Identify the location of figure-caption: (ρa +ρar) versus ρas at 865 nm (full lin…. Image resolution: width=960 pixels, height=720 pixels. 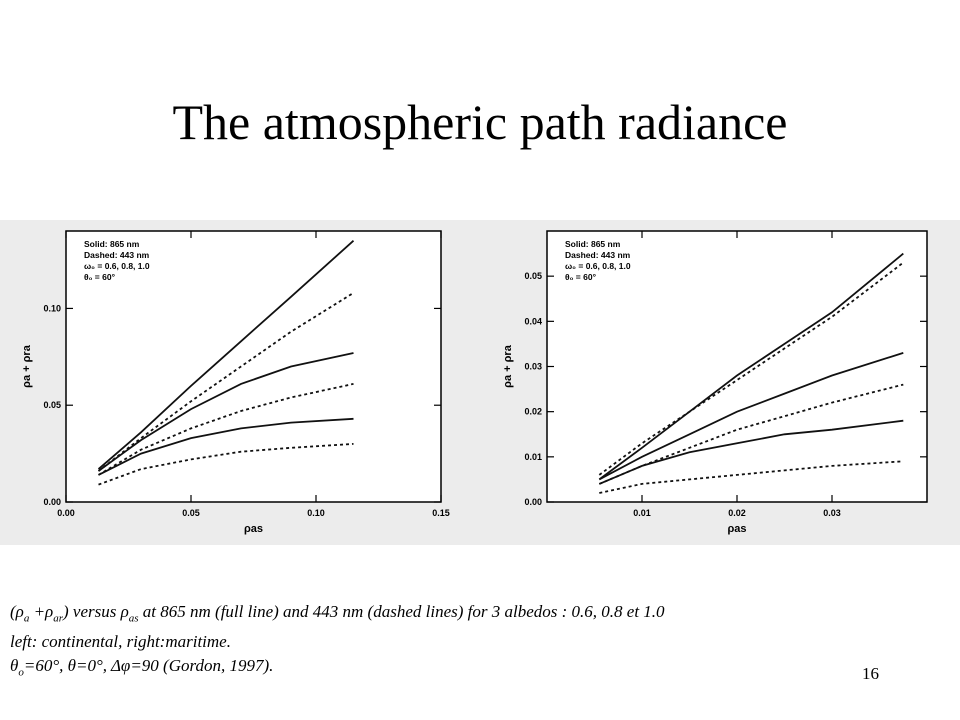
(482, 642).